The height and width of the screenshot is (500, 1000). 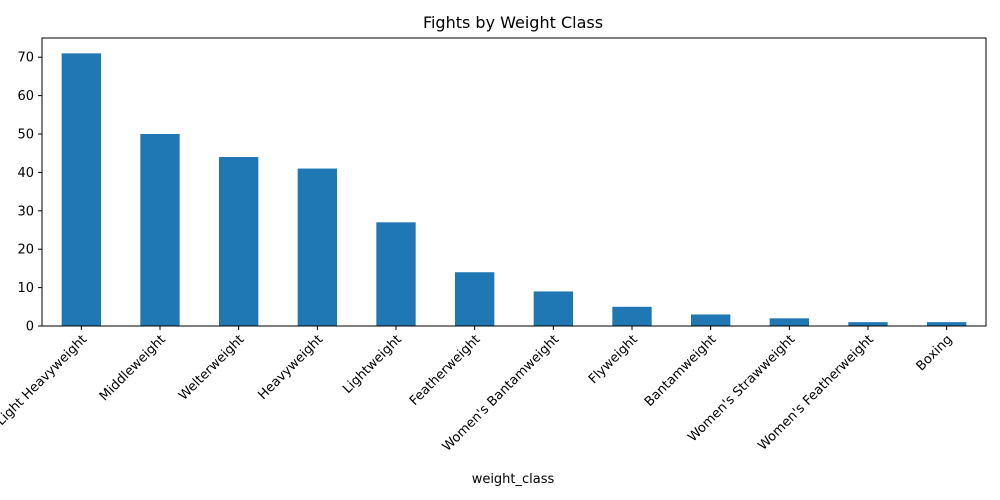 I want to click on y-axis: 0 10 20 30 40 50 60 70, so click(x=29, y=193).